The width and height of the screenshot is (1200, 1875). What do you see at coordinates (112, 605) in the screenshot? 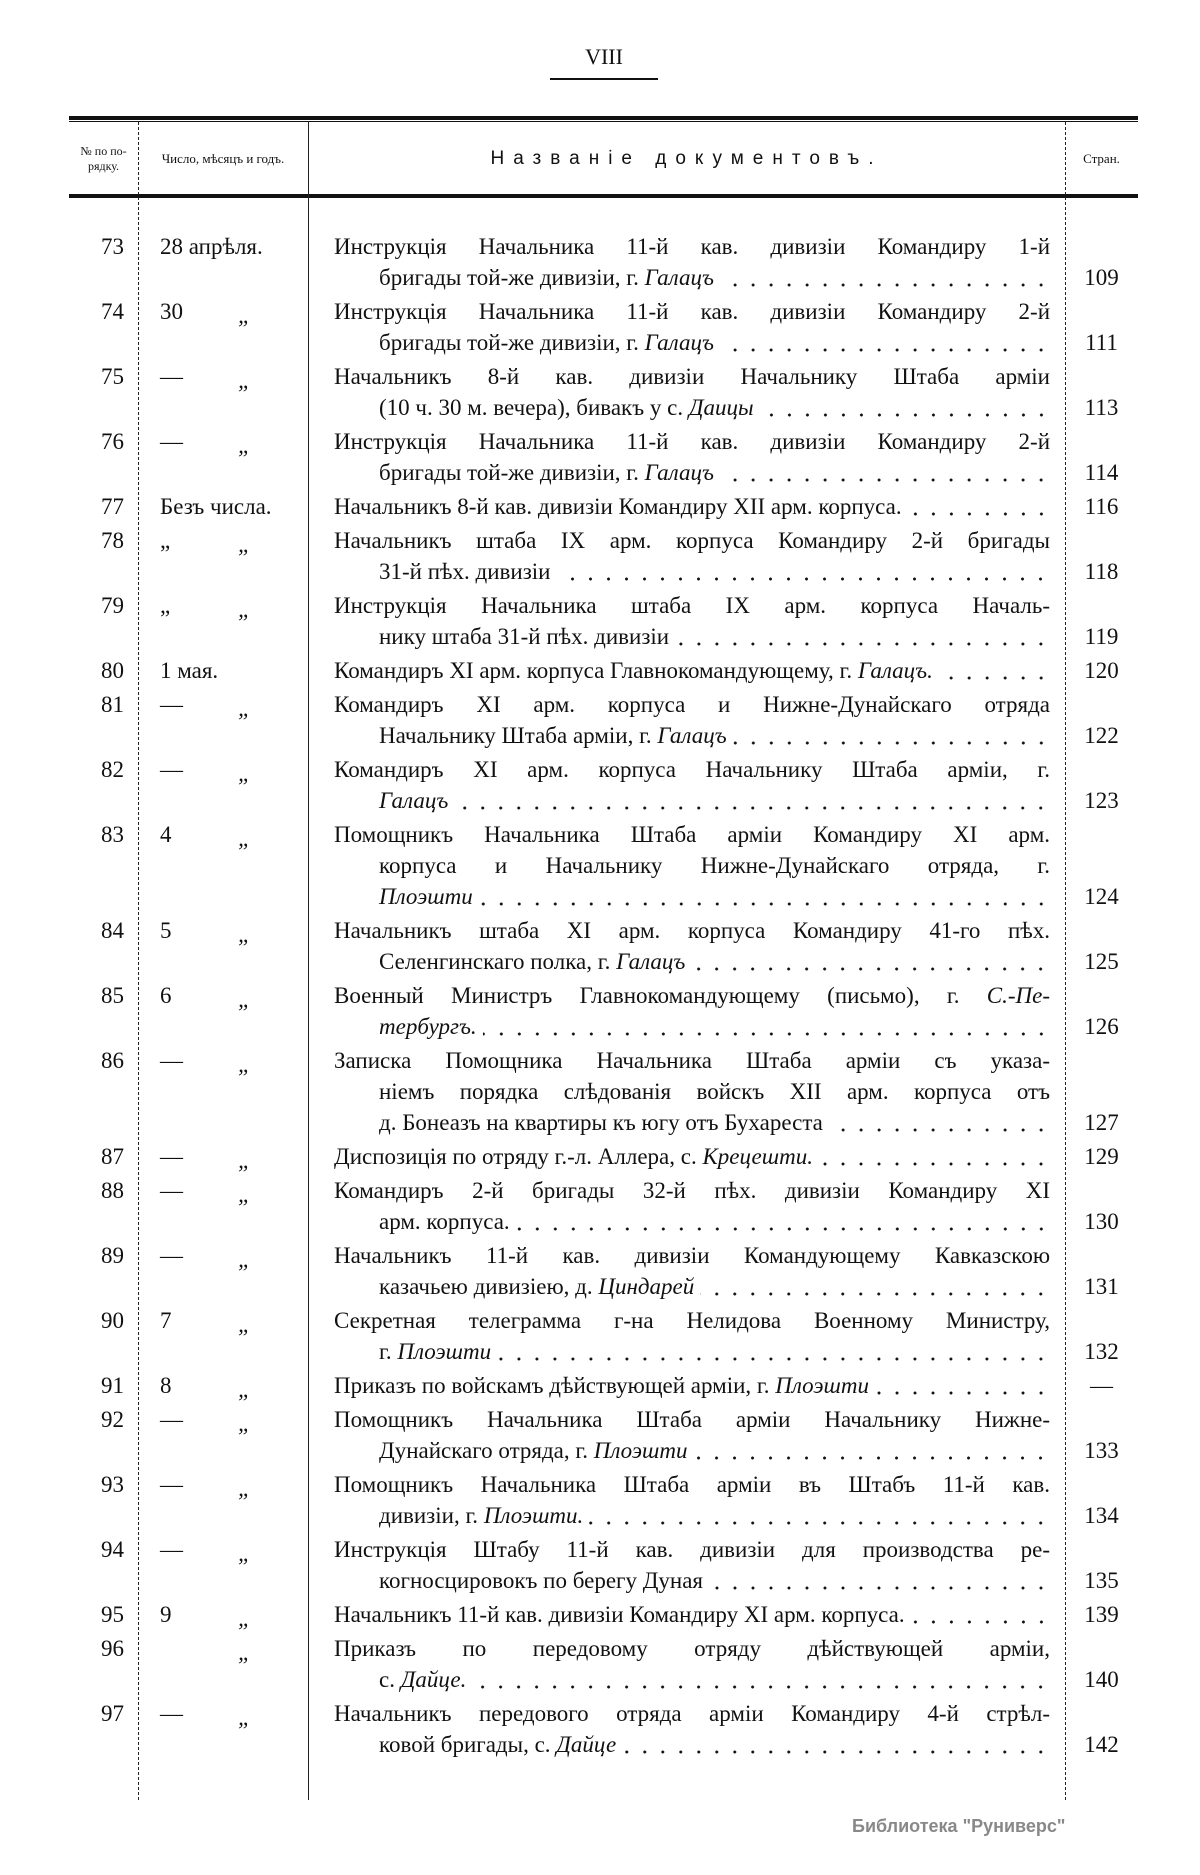
I see `entry-number: 79` at bounding box center [112, 605].